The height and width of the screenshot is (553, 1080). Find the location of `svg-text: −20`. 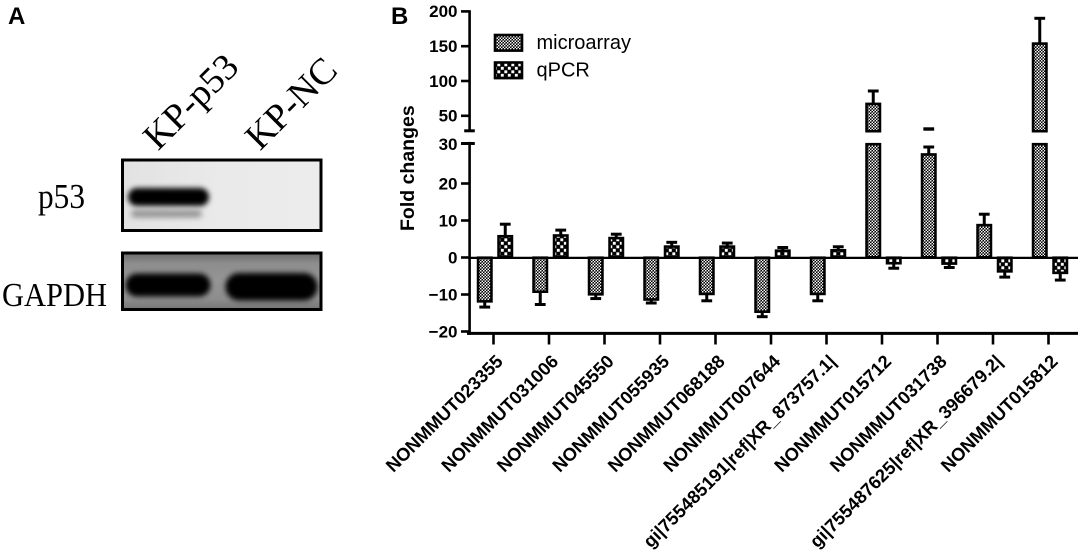

svg-text: −20 is located at coordinates (443, 331).